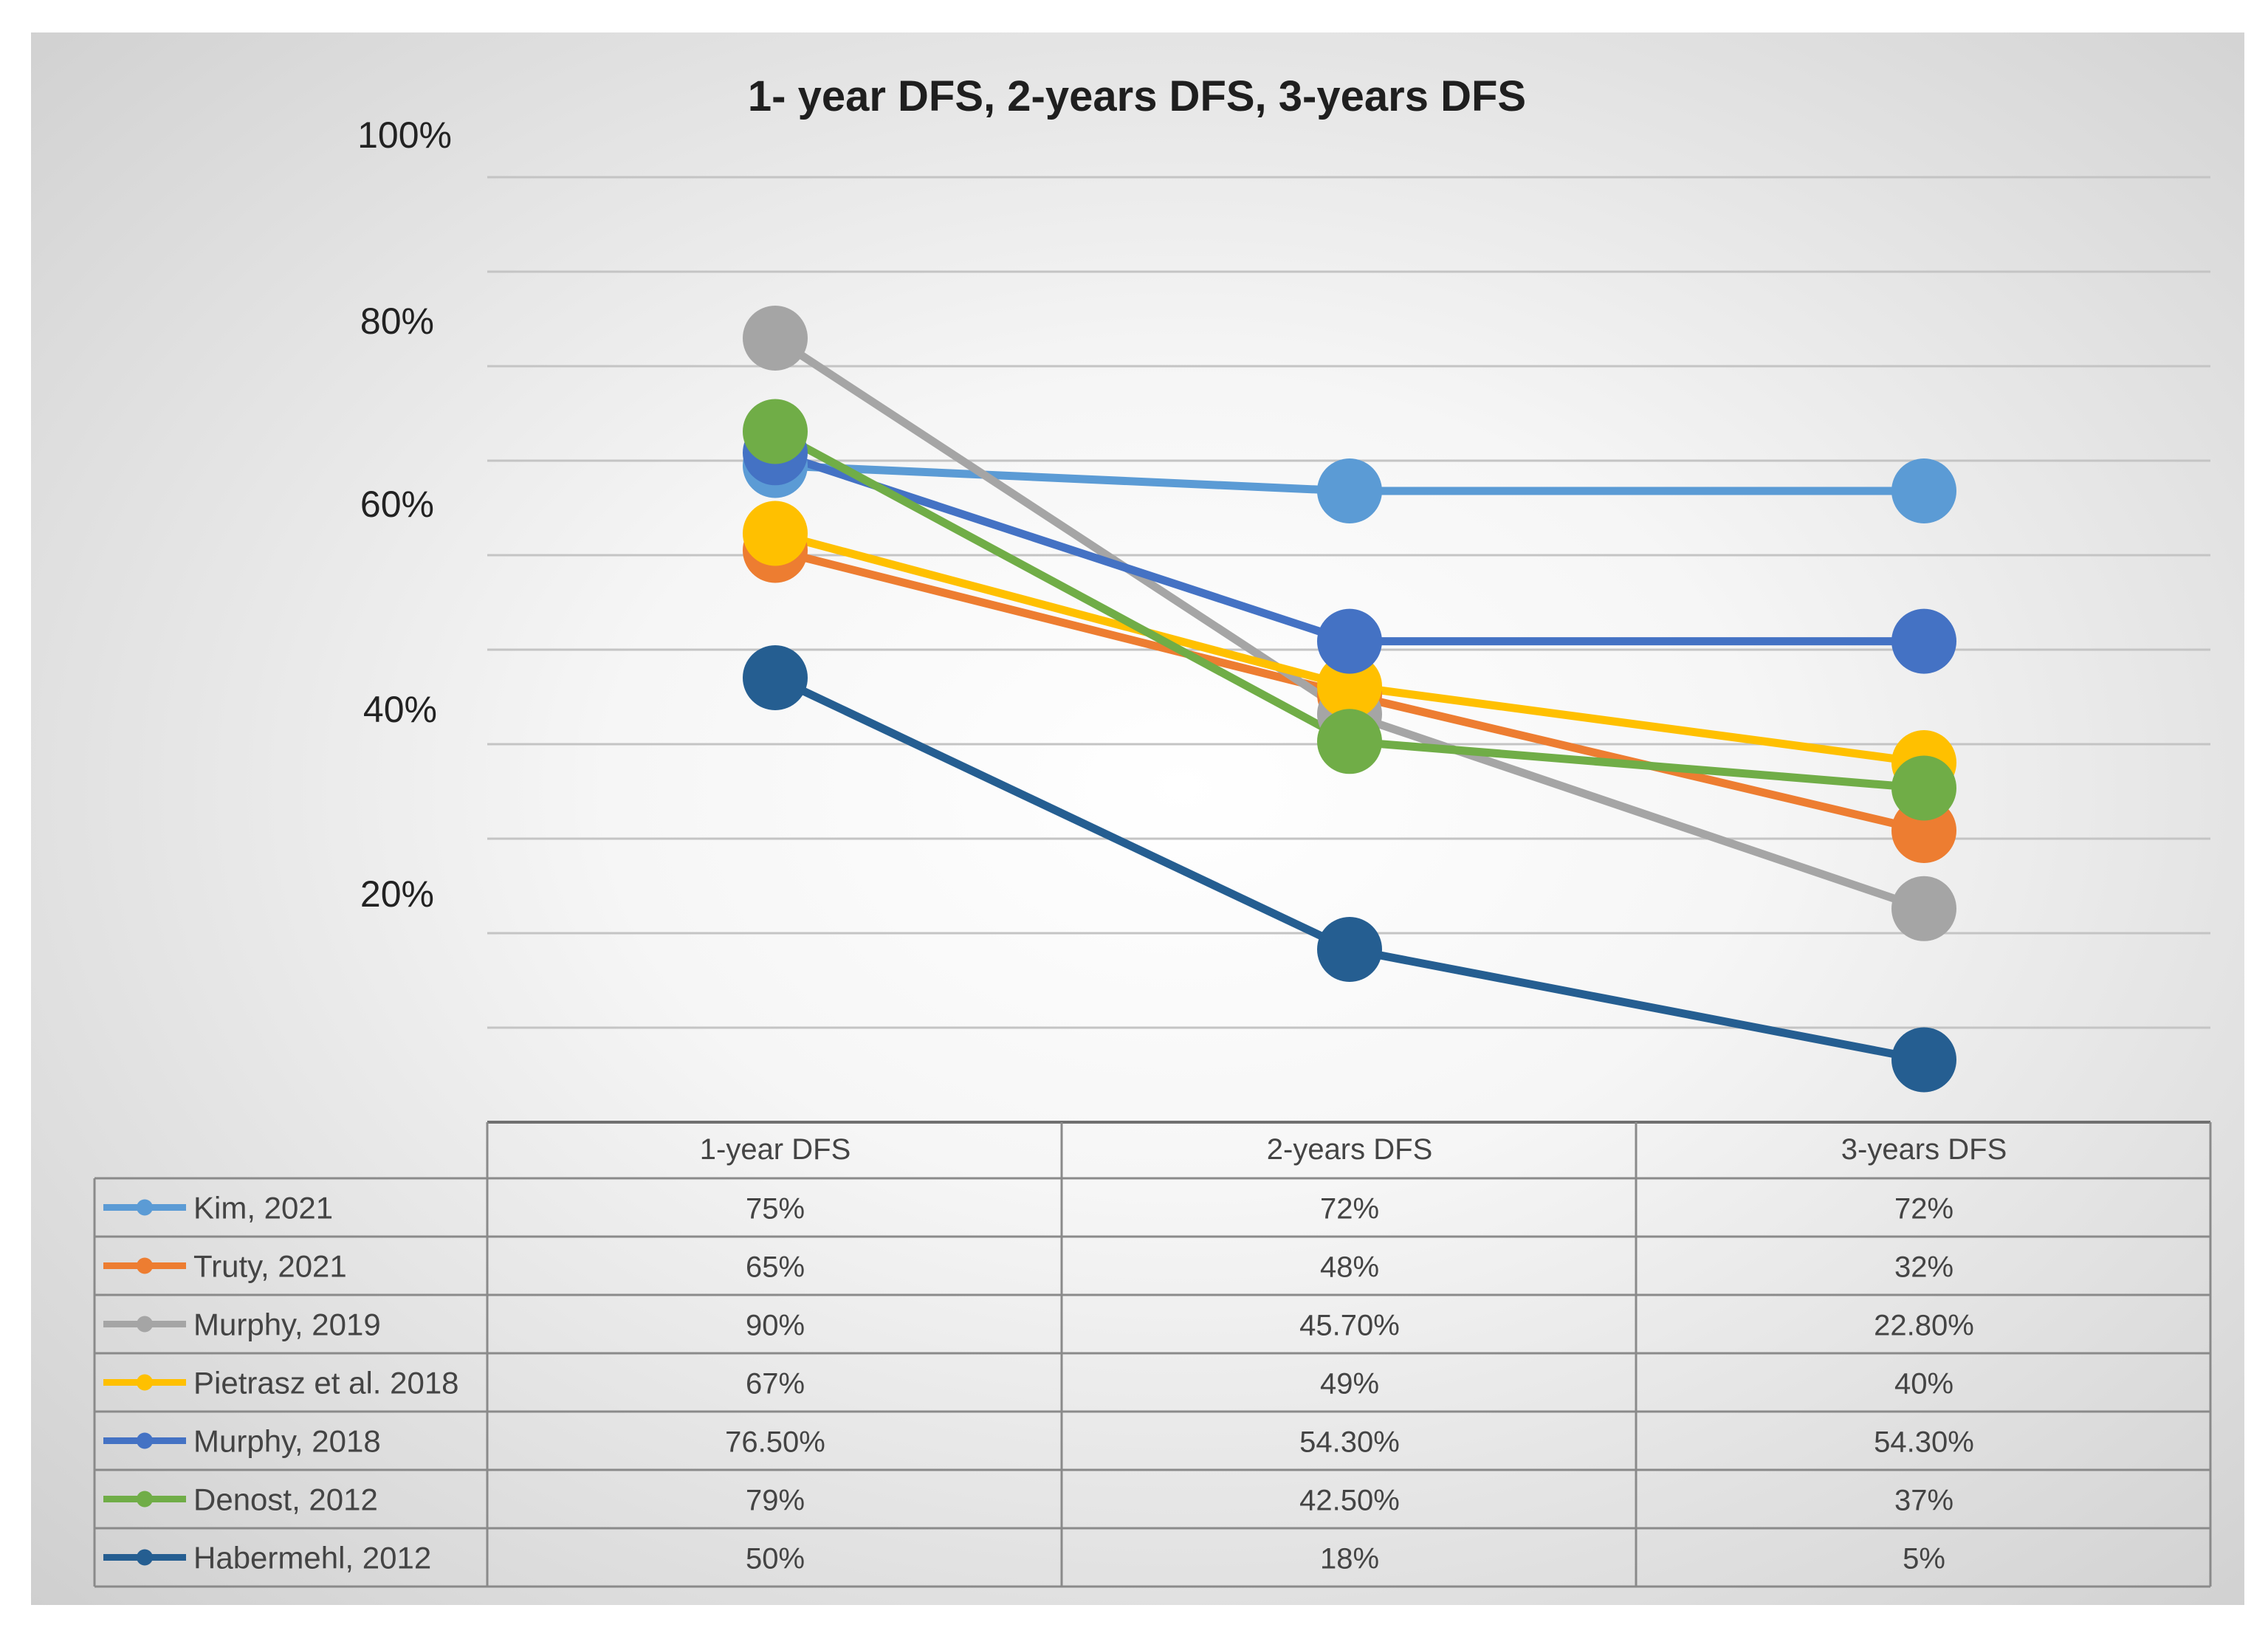 Image resolution: width=2268 pixels, height=1636 pixels. I want to click on data-label: 32%, so click(1923, 1267).